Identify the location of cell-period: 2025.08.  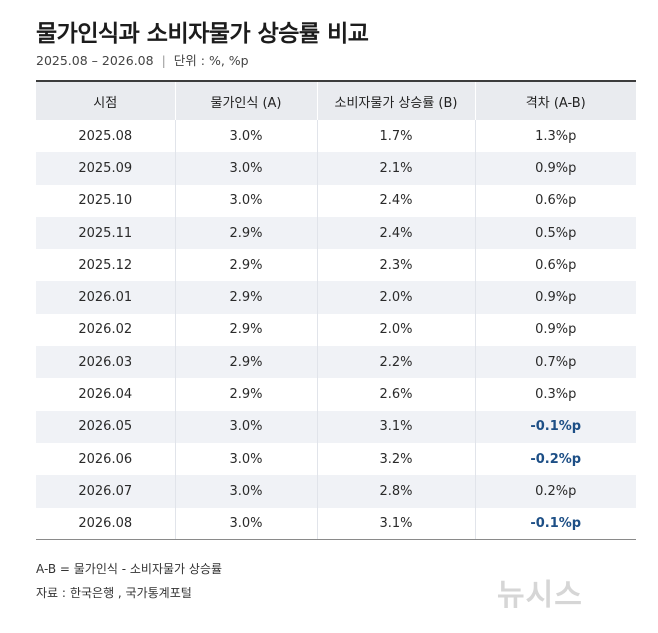
(105, 136).